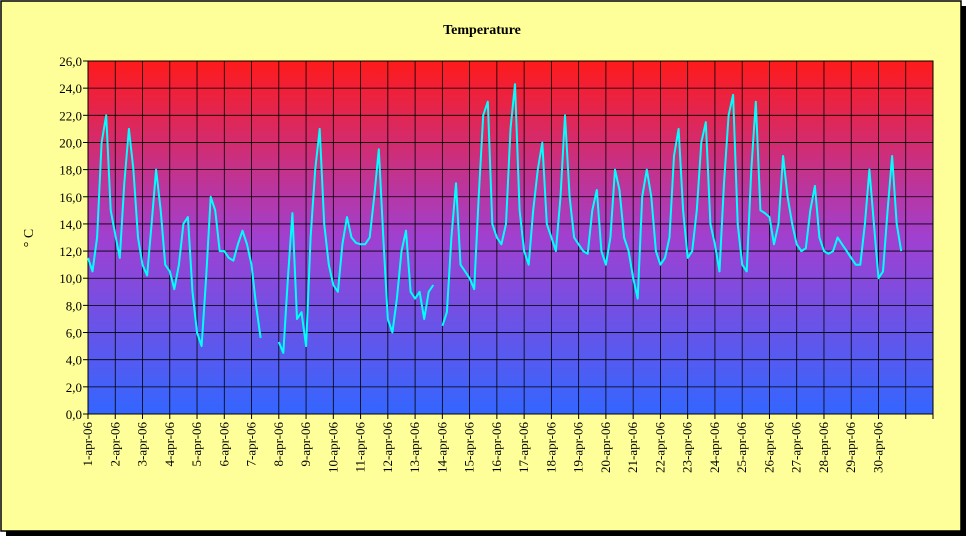  Describe the element at coordinates (114, 444) in the screenshot. I see `x-tick-label: 2-apr-06` at that location.